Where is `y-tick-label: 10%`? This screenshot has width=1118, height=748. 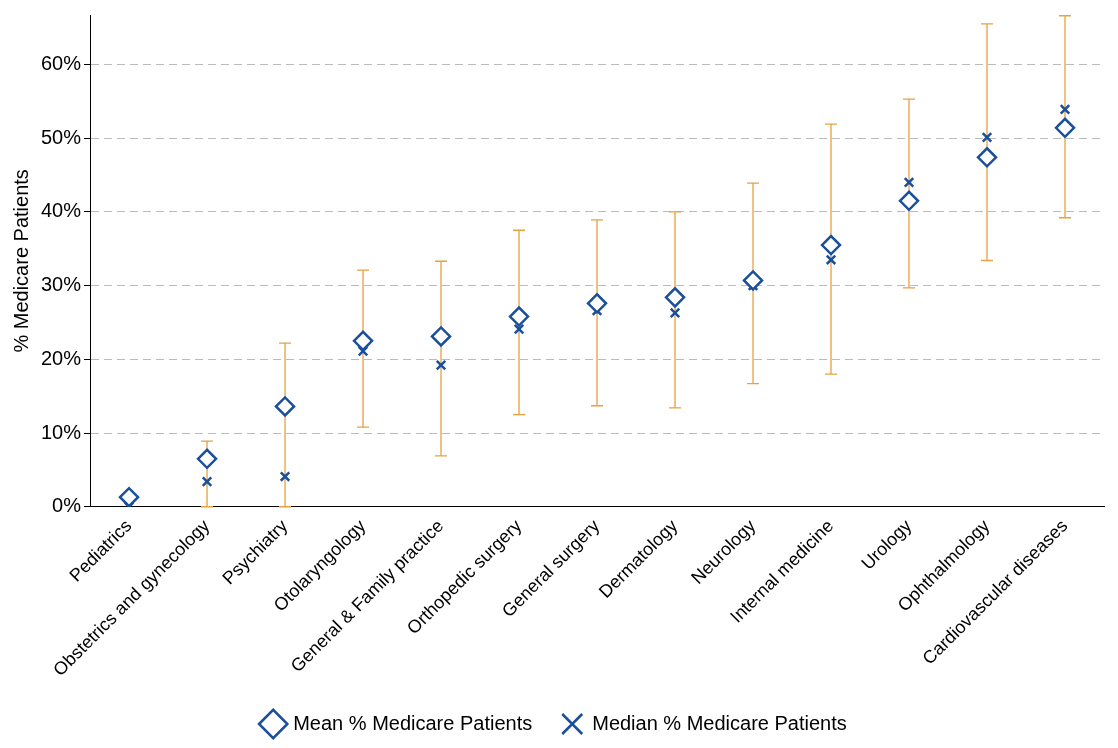 y-tick-label: 10% is located at coordinates (61, 431).